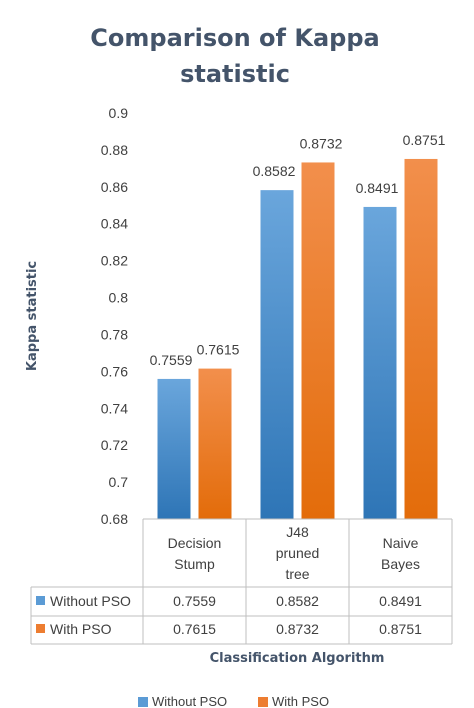  I want to click on category-label: pruned, so click(298, 553).